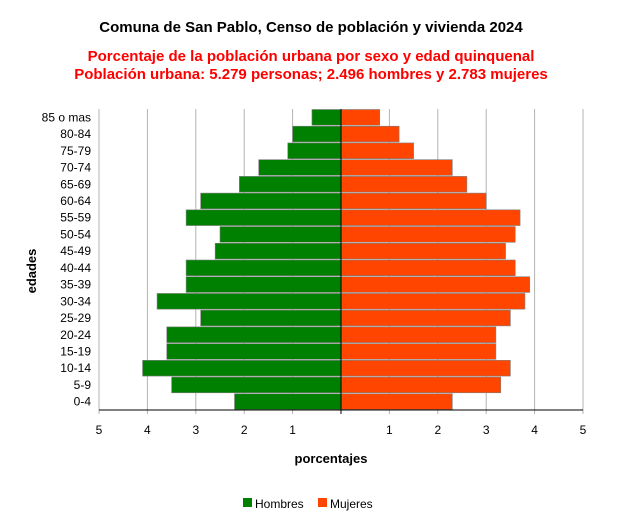 This screenshot has height=516, width=623. What do you see at coordinates (31, 271) in the screenshot?
I see `y-axis-label: edades` at bounding box center [31, 271].